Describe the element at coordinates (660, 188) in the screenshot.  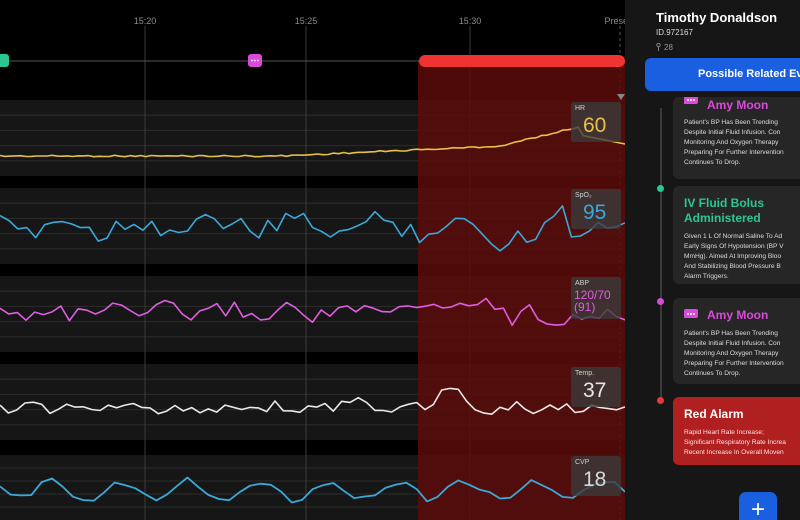
I see `timeline-dot-green` at that location.